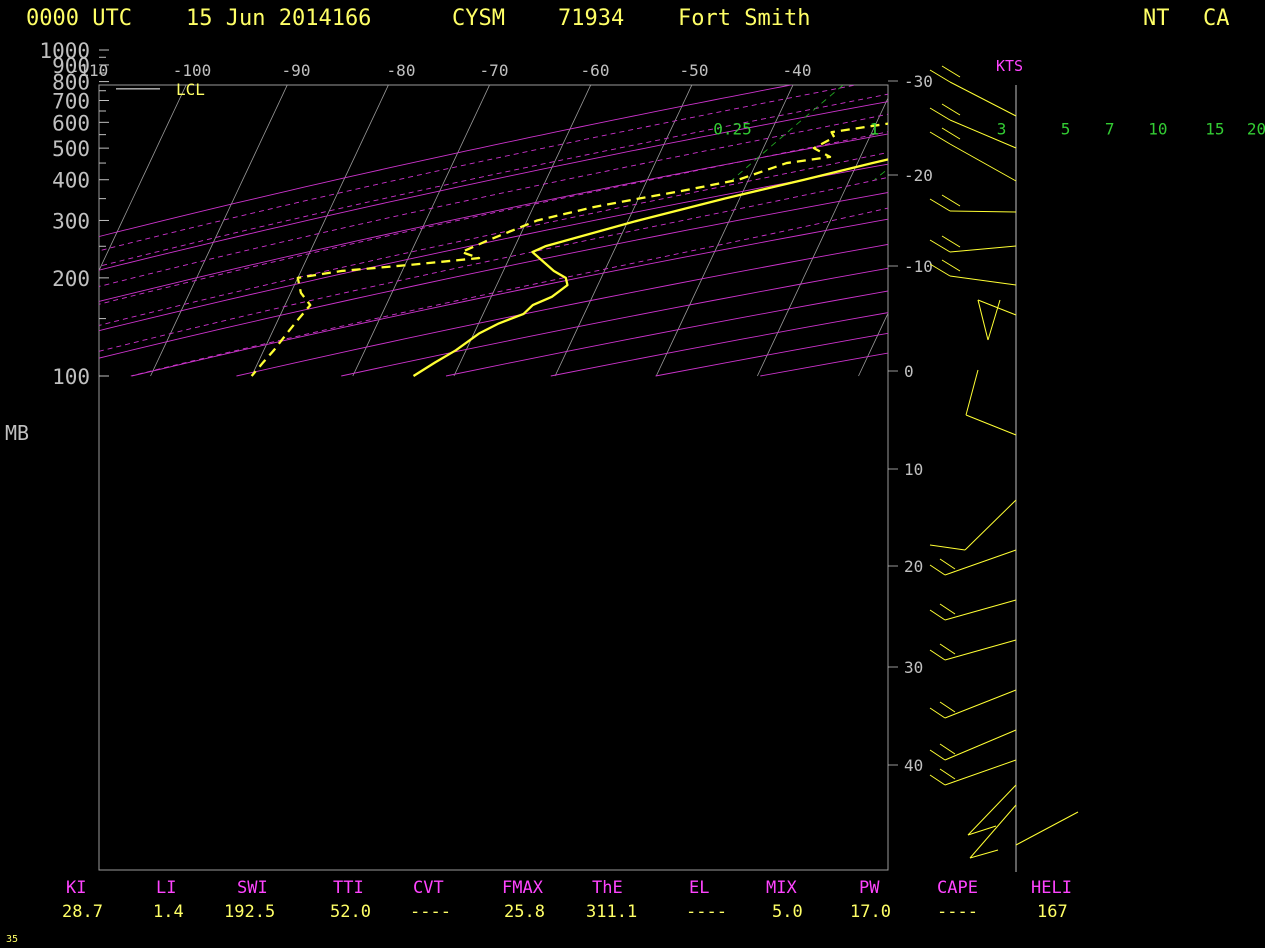 The image size is (1265, 948). Describe the element at coordinates (595, 70) in the screenshot. I see `temperature-tick-label: -60` at that location.